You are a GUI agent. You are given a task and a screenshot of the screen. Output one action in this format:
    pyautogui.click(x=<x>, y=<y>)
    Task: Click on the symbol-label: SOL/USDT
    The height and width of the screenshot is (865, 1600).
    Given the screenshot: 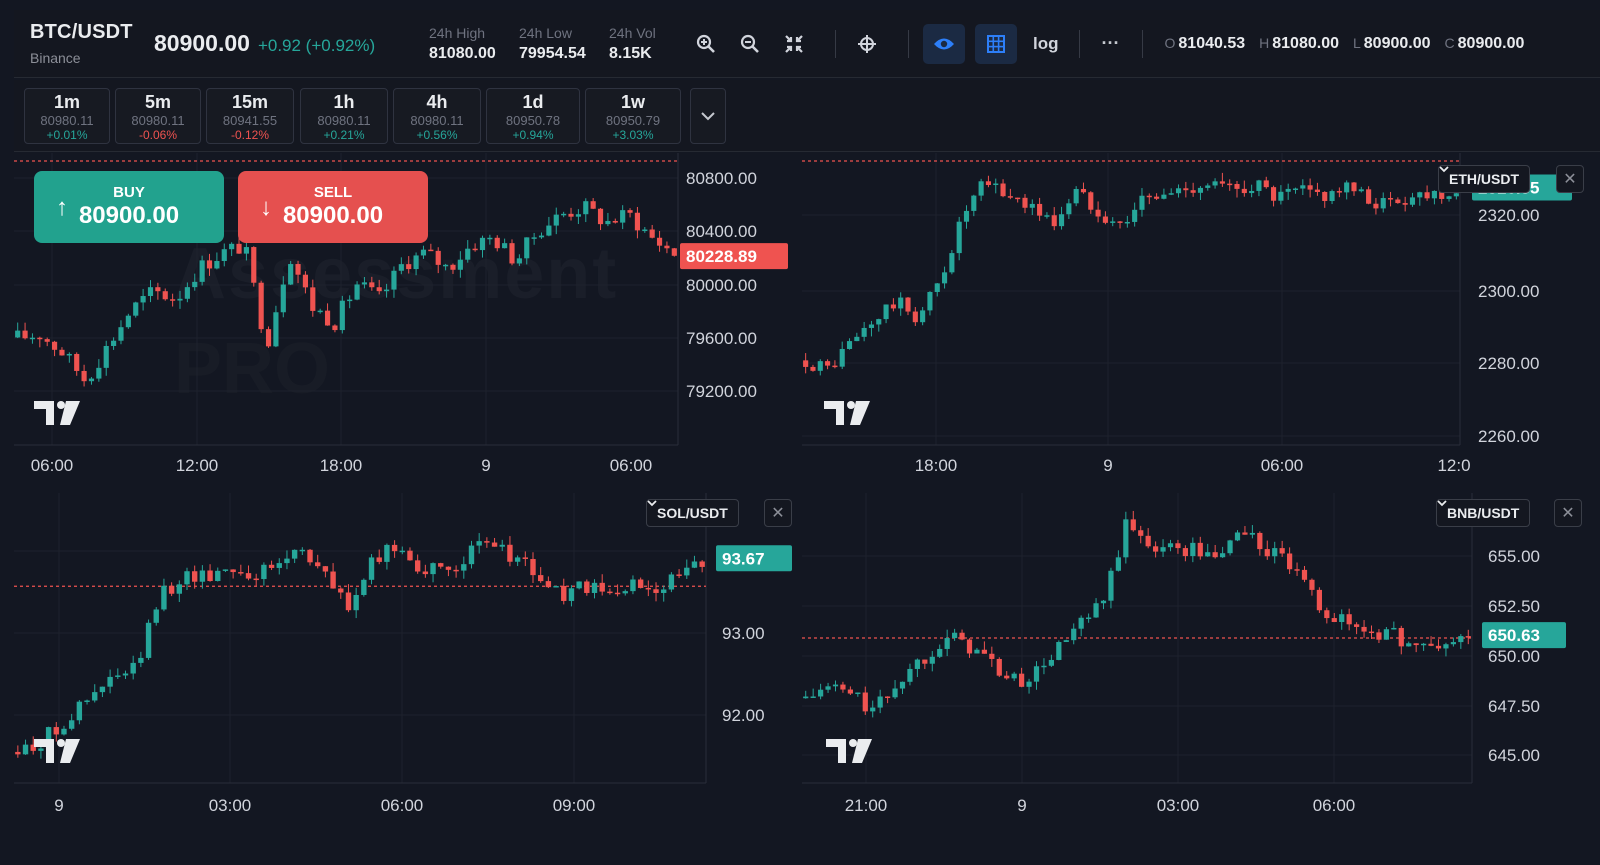 What is the action you would take?
    pyautogui.click(x=692, y=513)
    